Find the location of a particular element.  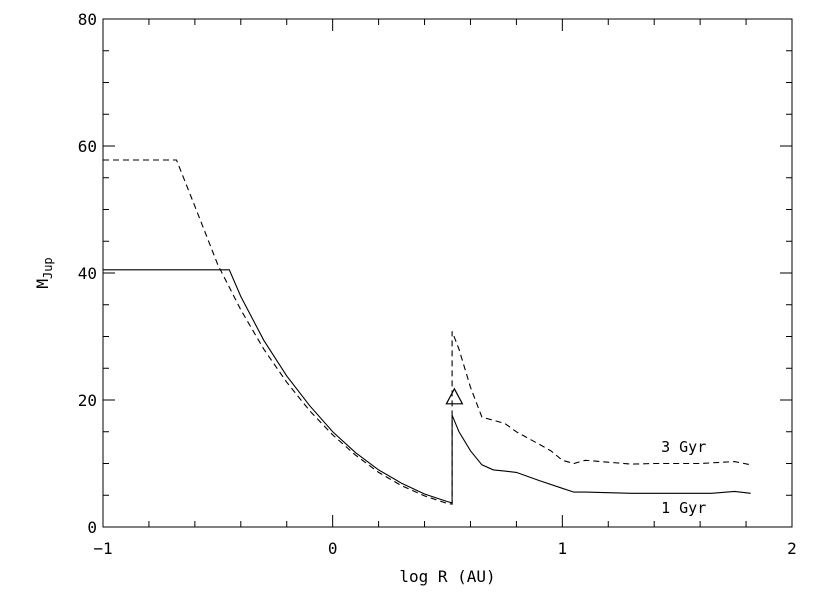

y-tick-label: 0 is located at coordinates (92, 527).